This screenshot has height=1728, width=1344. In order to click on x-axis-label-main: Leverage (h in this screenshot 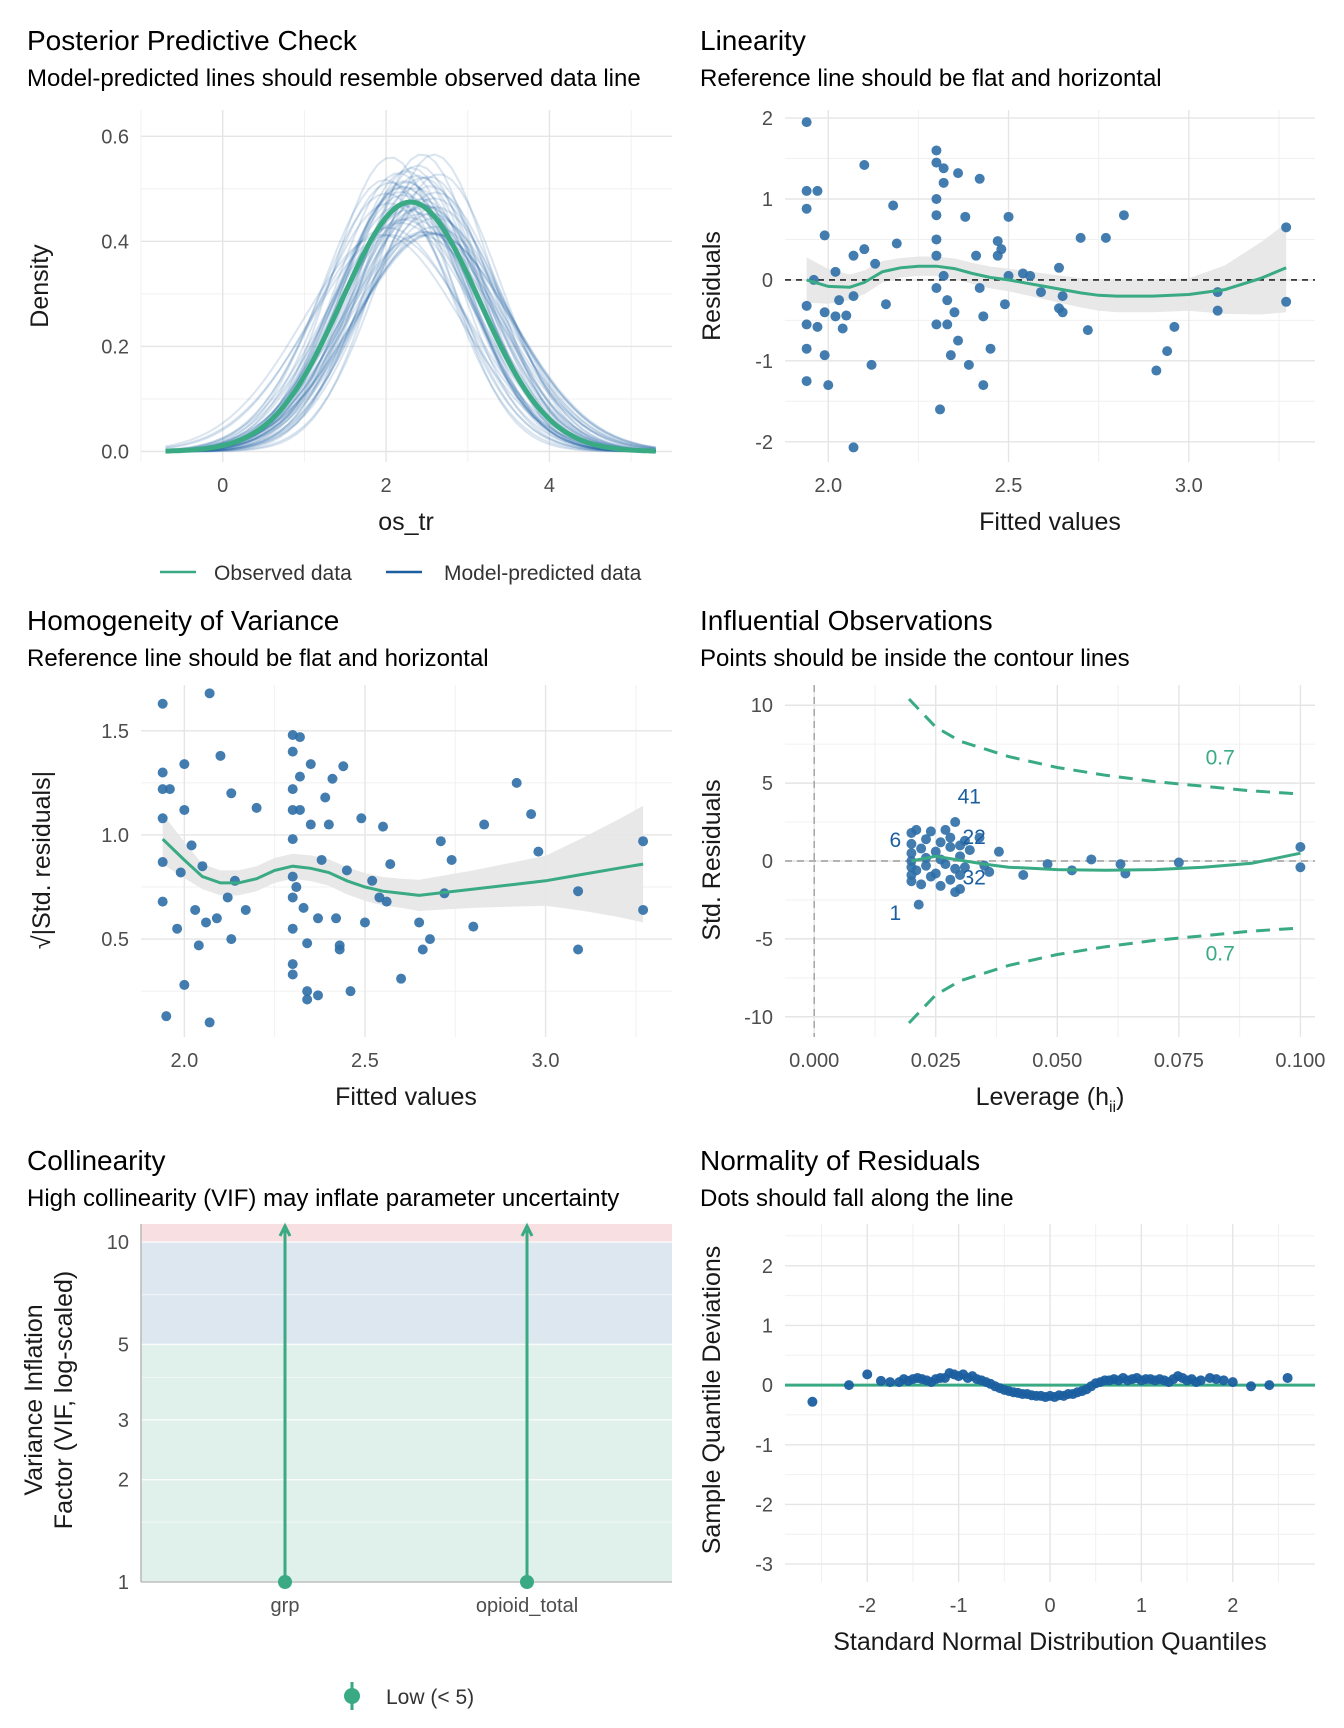, I will do `click(1042, 1097)`.